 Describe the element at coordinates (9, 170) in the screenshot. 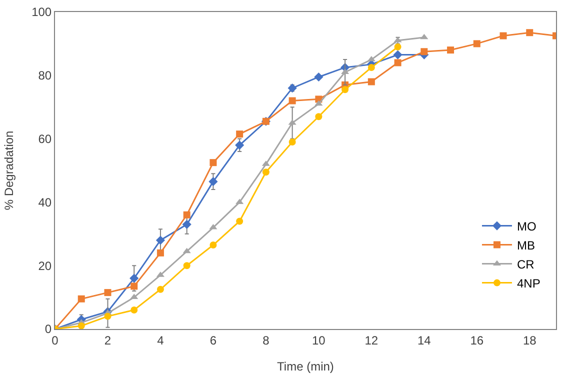

I see `y-axis-title: % Degradation` at that location.